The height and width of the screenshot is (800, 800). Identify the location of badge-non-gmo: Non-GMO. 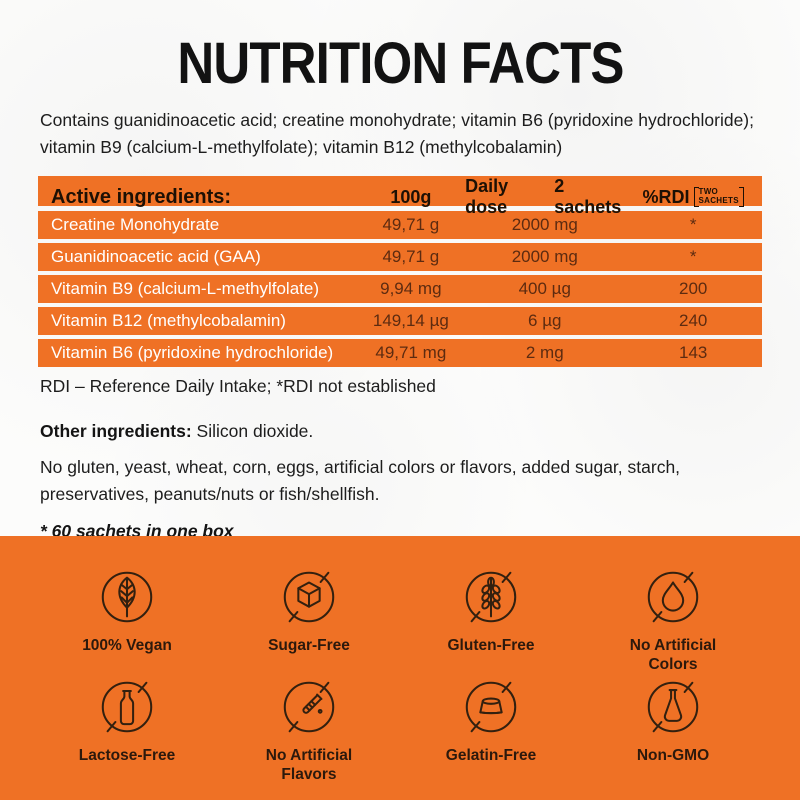
(673, 731).